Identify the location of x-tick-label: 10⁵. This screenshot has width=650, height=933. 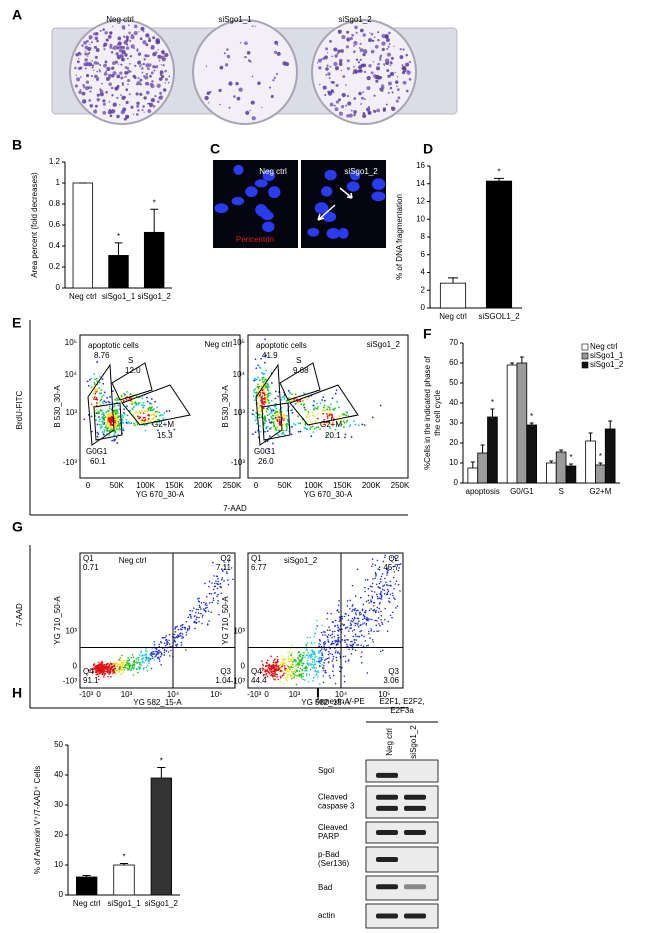
(384, 694).